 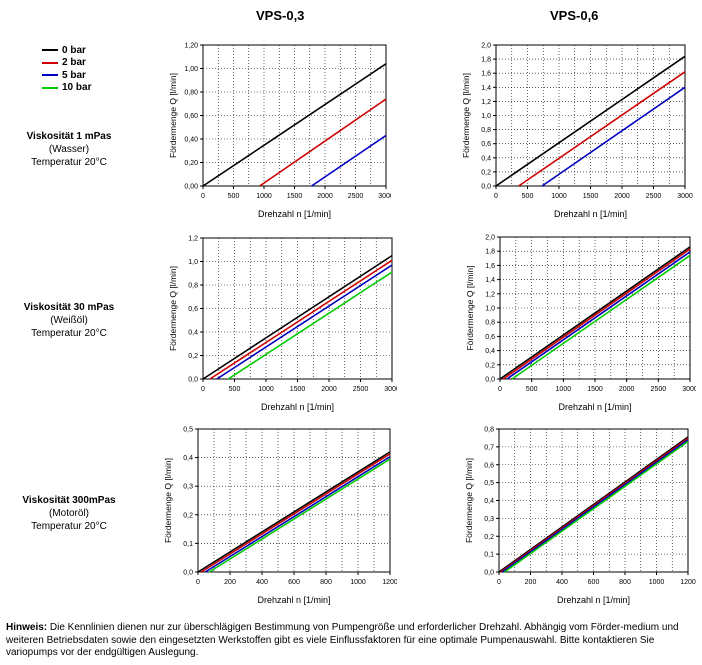 What do you see at coordinates (598, 315) in the screenshot?
I see `series-line-5bar` at bounding box center [598, 315].